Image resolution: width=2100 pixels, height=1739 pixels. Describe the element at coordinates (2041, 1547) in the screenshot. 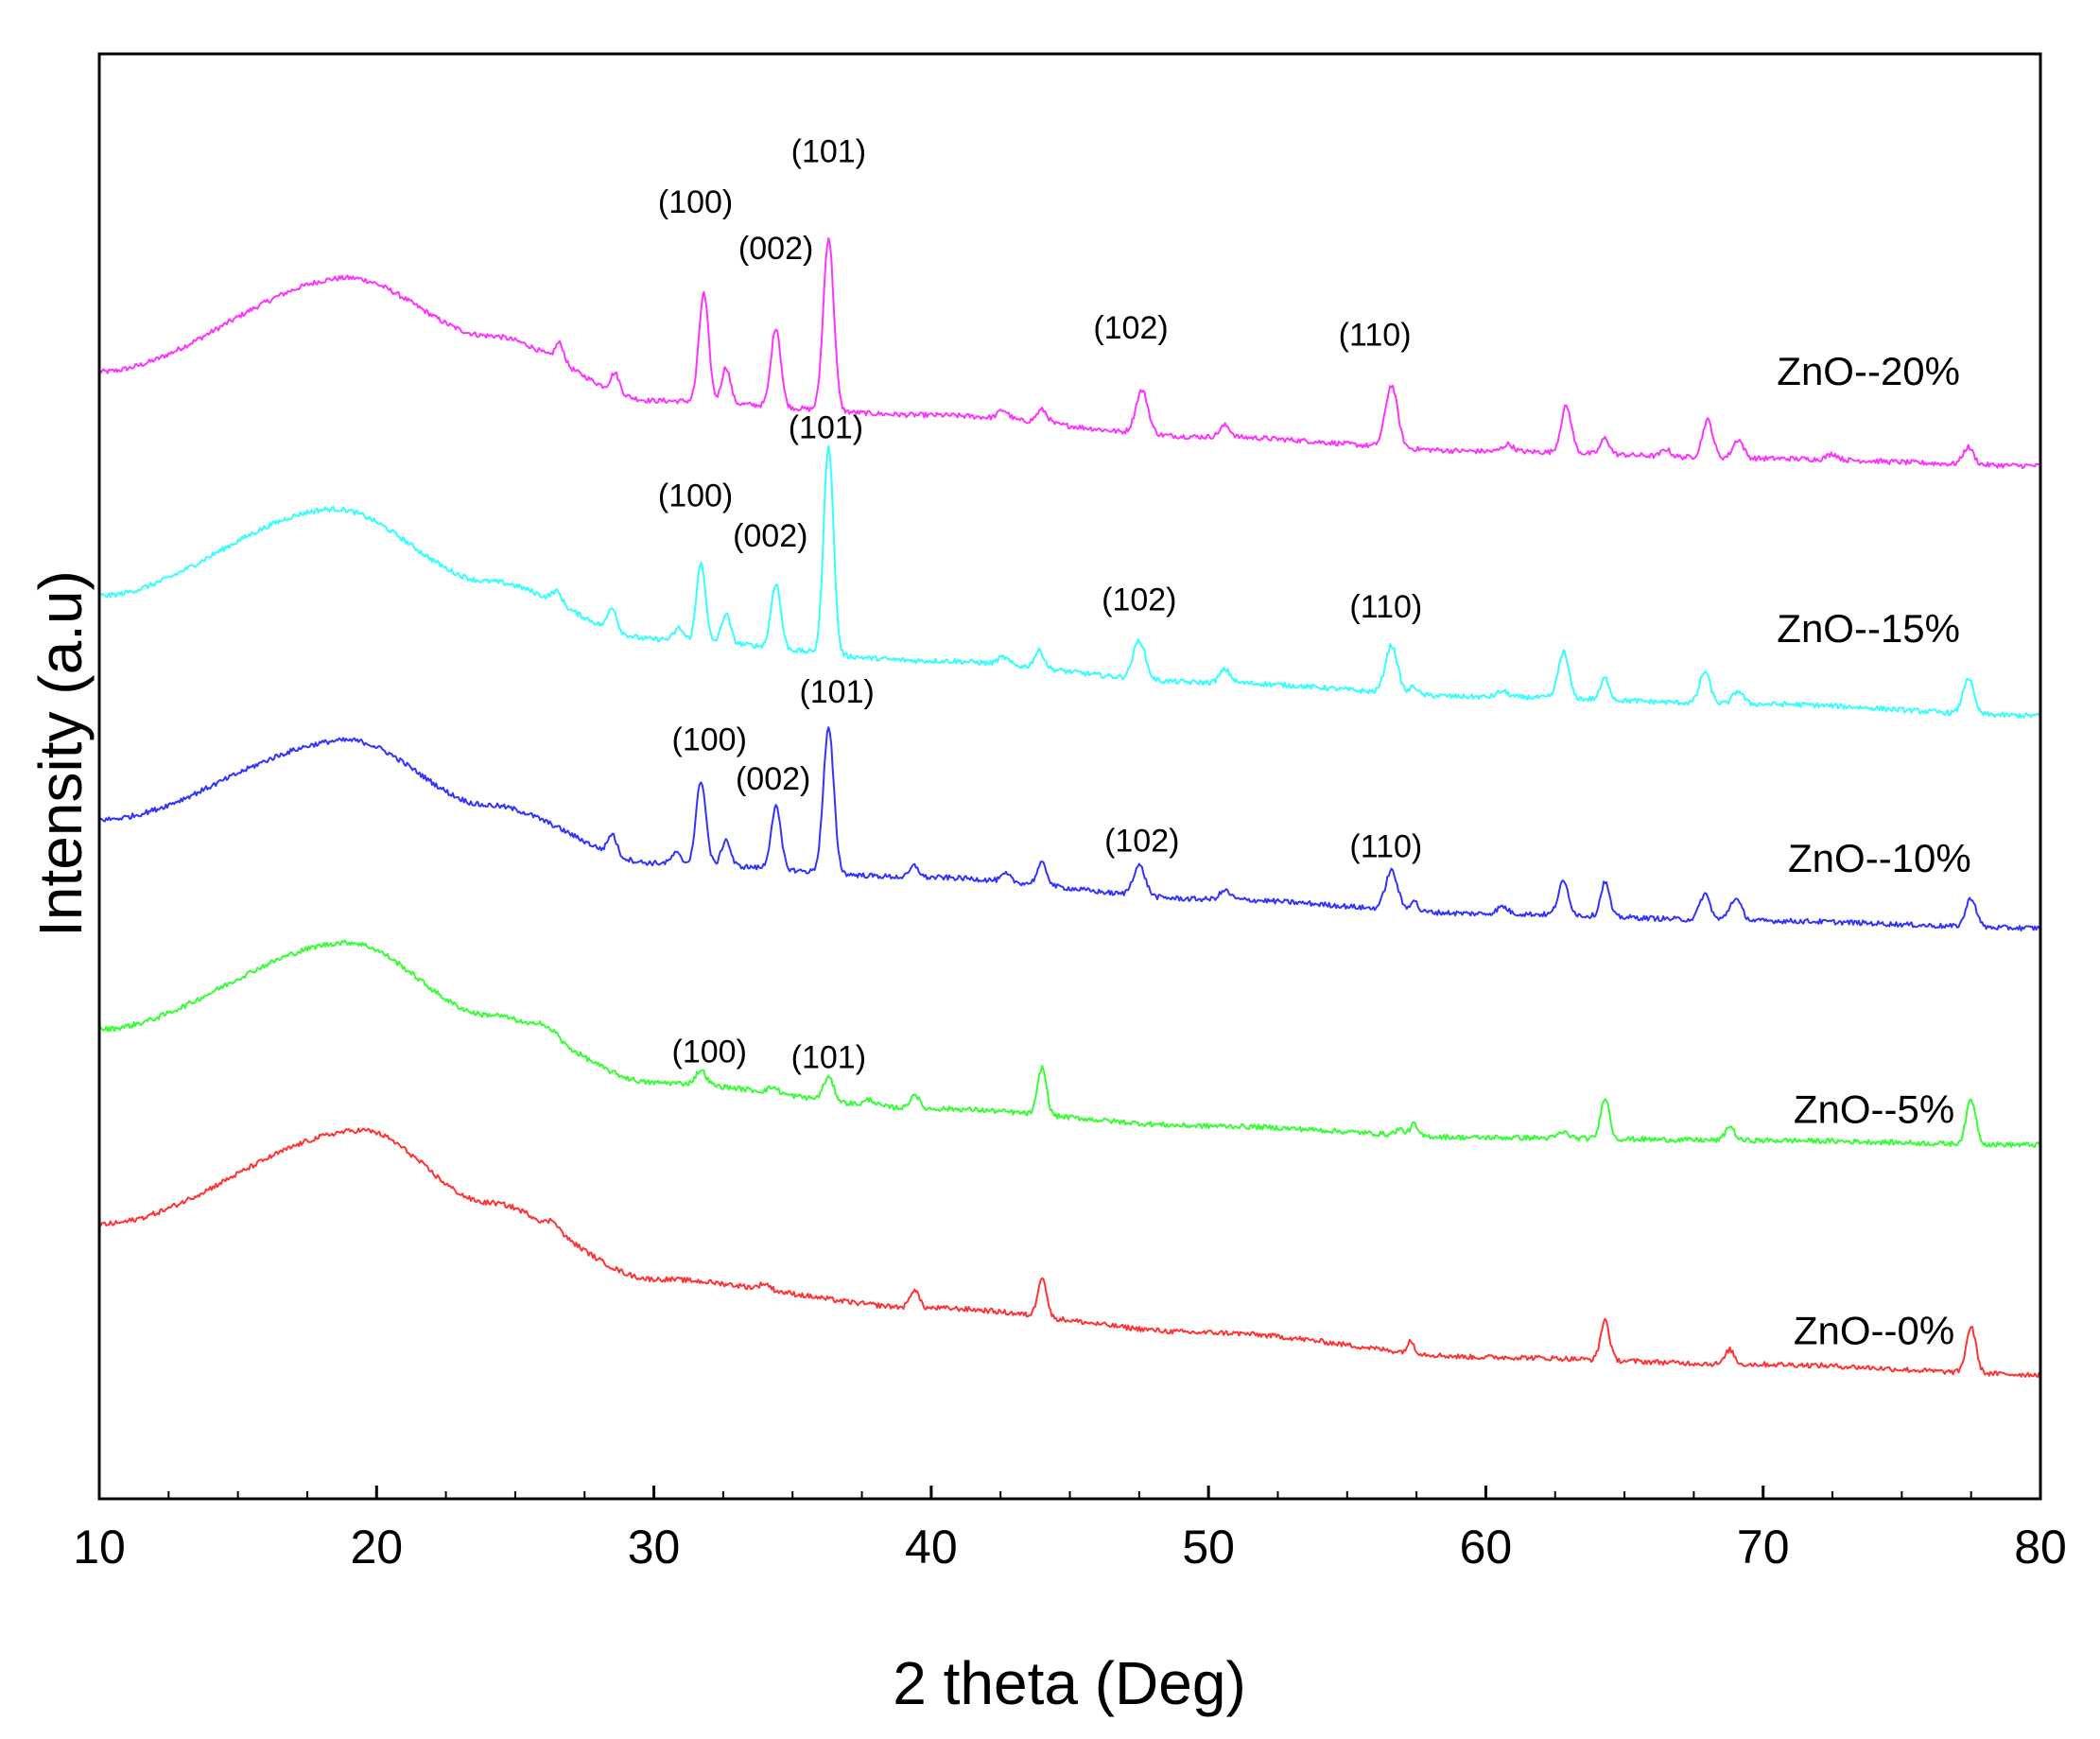

I see `x-tick-label: 80` at that location.